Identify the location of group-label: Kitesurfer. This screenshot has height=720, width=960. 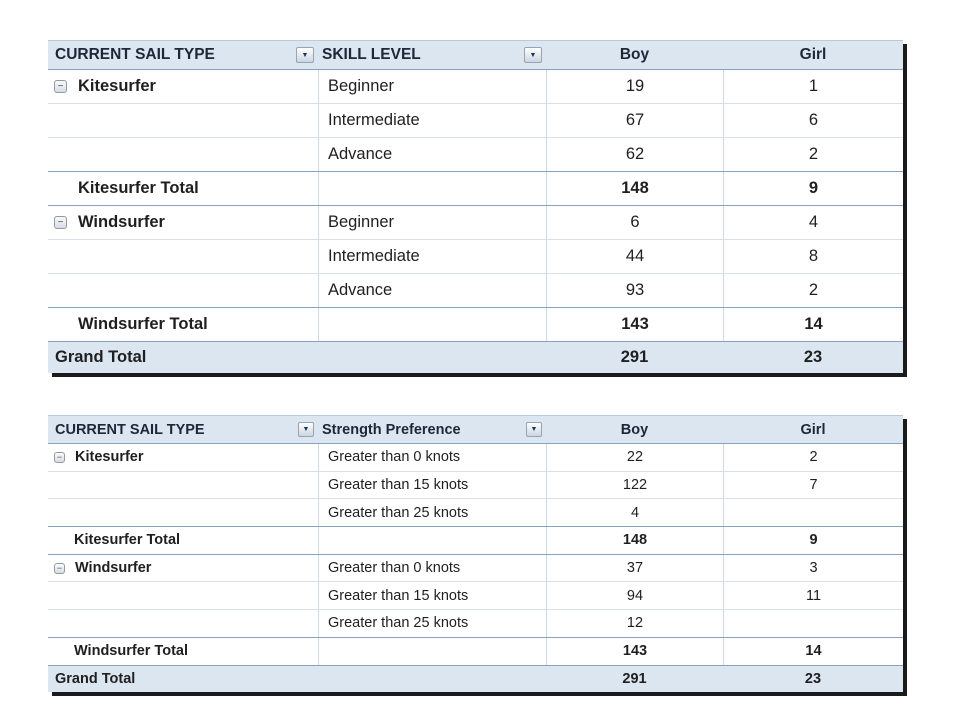
(109, 457).